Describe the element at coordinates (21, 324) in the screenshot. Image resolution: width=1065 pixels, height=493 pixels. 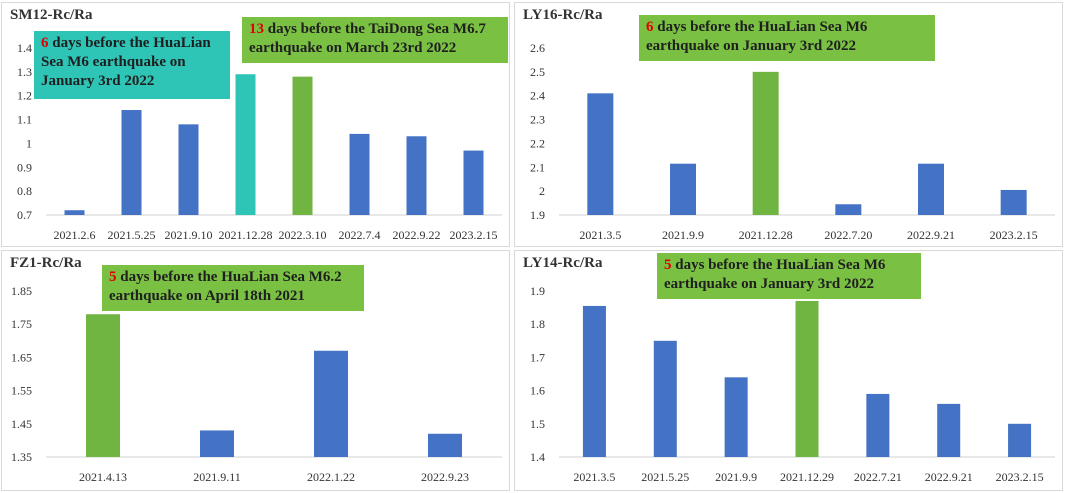
I see `y-tick-label: 1.75` at that location.